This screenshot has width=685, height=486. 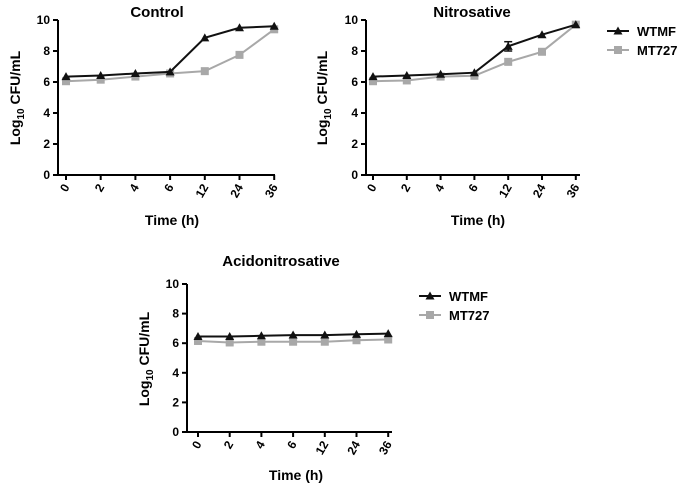 I want to click on legend-marker-mt727, so click(x=618, y=50).